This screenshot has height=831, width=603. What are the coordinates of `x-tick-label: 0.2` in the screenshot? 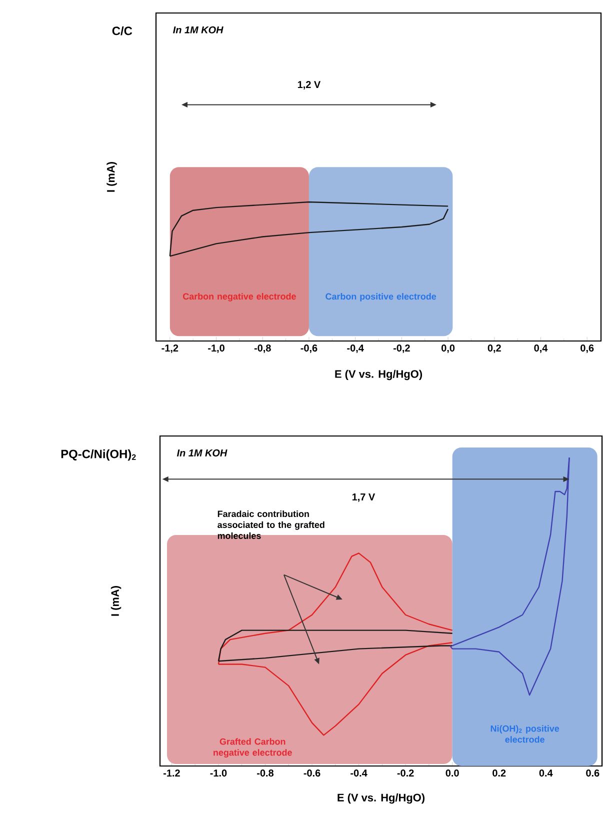 It's located at (499, 773).